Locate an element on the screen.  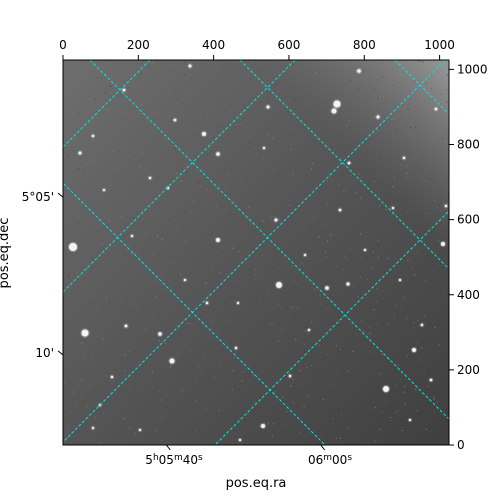
right-axis-tick-label: 0 is located at coordinates (461, 445).